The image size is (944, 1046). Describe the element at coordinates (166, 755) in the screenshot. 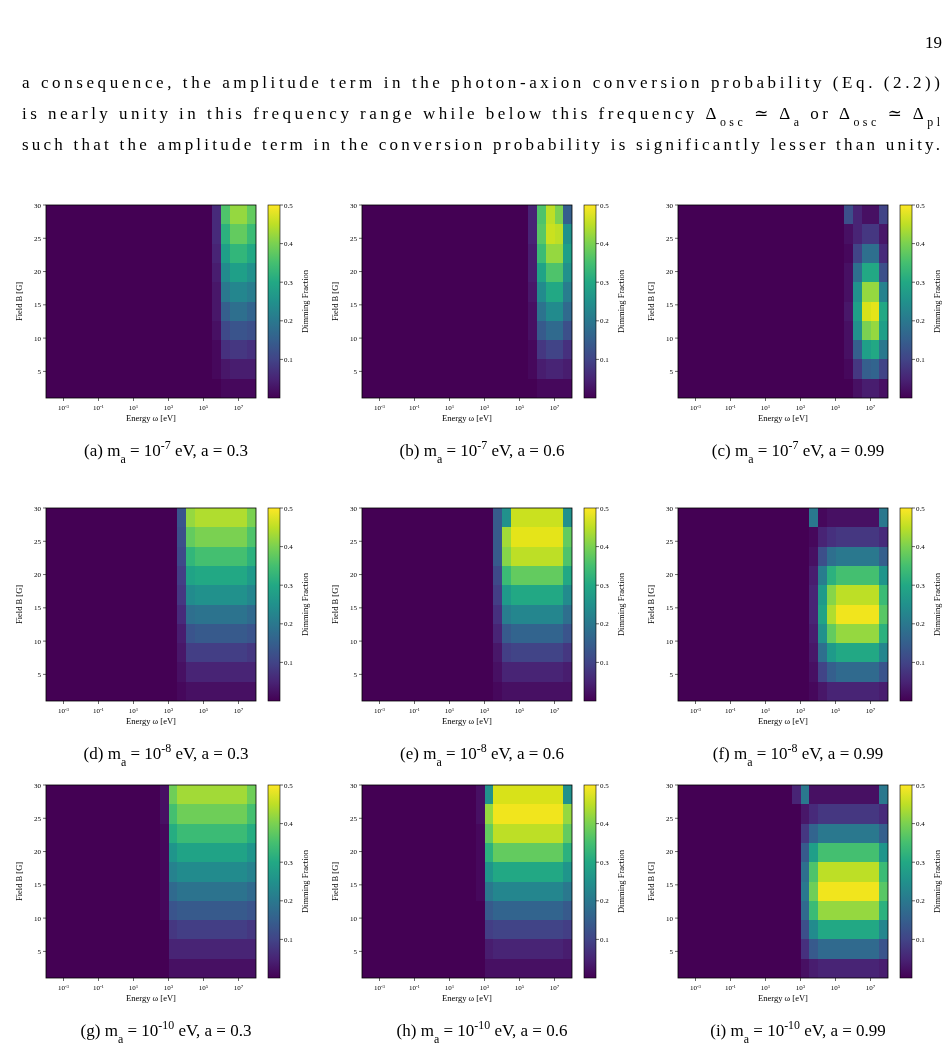

I see `text: (d) m$_{a}$ = 10$^{-8}$ eV, a = 0.3` at that location.